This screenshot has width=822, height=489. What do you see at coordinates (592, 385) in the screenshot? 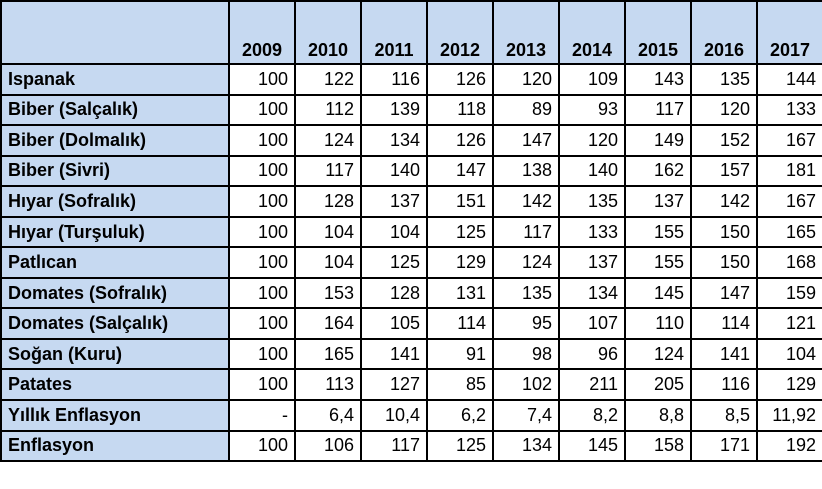
I see `value-cell: 211` at bounding box center [592, 385].